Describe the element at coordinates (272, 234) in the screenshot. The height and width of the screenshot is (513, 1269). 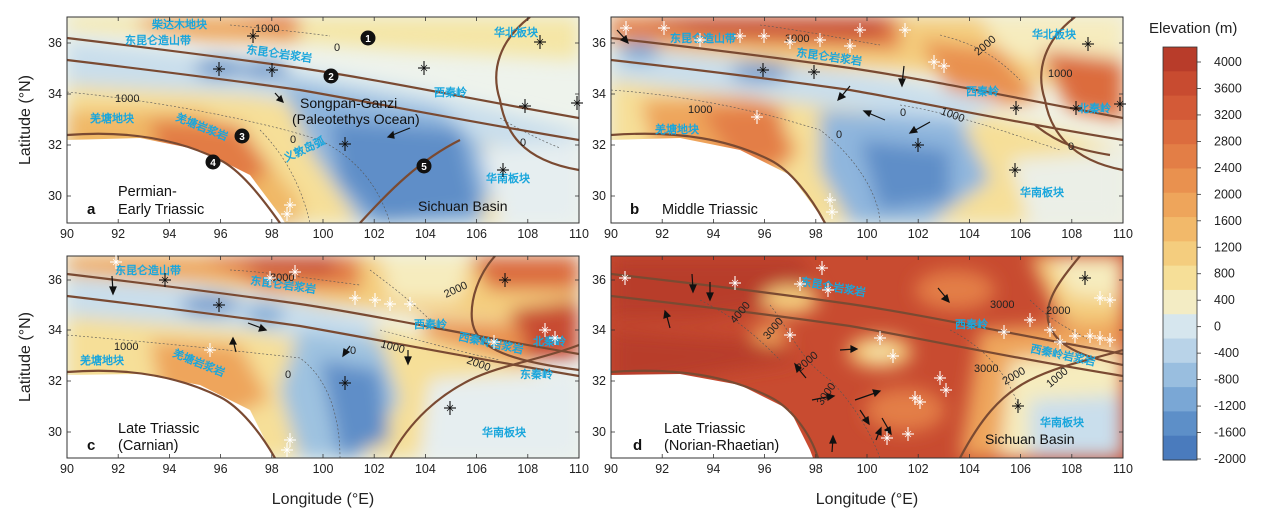
I see `x-tick-label: 98` at that location.